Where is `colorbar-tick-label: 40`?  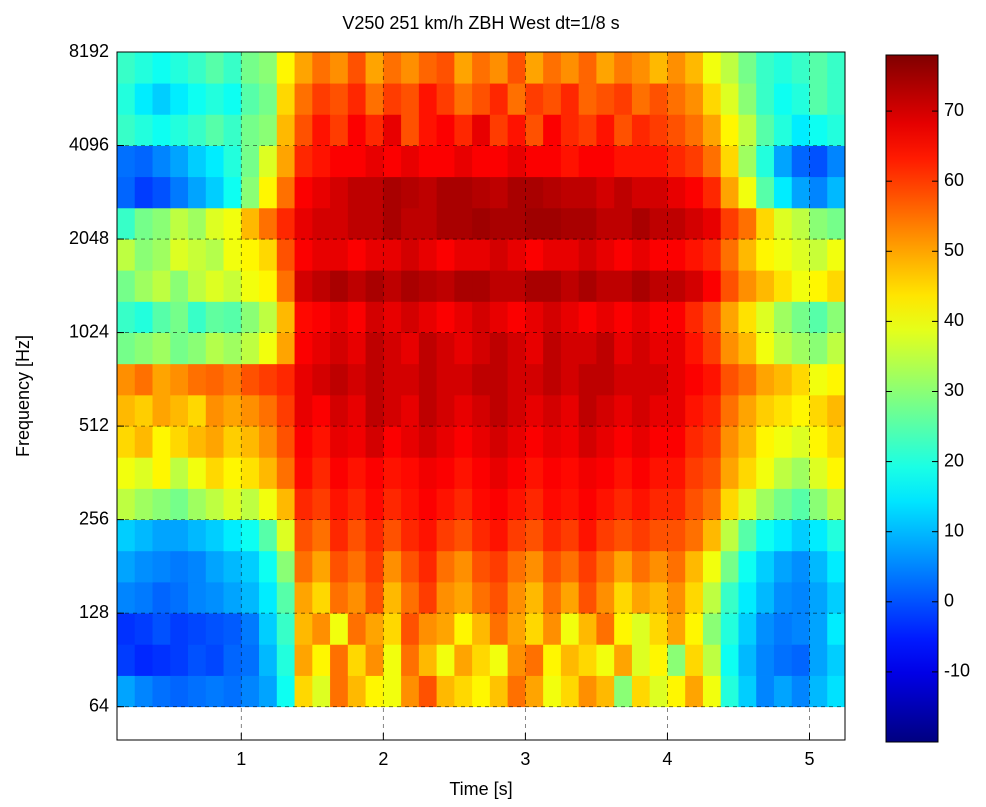 colorbar-tick-label: 40 is located at coordinates (954, 320).